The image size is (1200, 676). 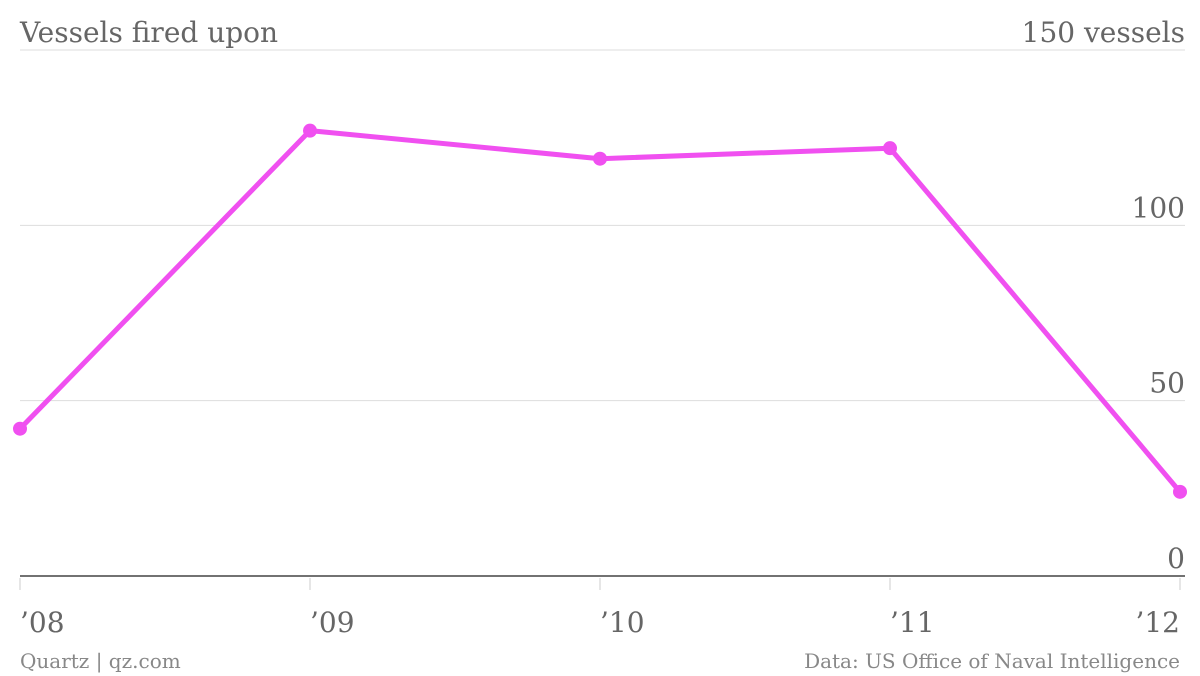 What do you see at coordinates (912, 622) in the screenshot?
I see `x-tick-label: ’11` at bounding box center [912, 622].